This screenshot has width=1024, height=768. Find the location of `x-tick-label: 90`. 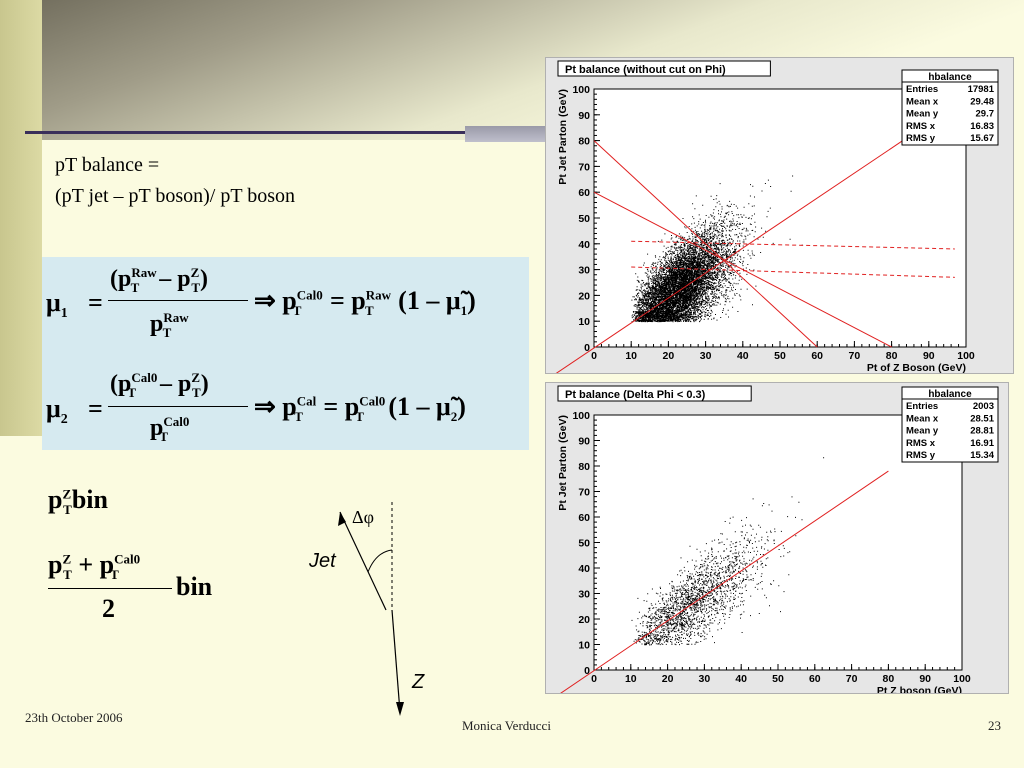

x-tick-label: 90 is located at coordinates (929, 356).